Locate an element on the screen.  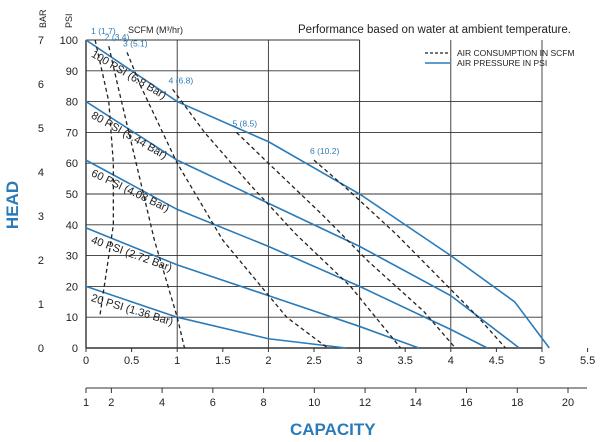
lpm-tick: 20 is located at coordinates (568, 403).